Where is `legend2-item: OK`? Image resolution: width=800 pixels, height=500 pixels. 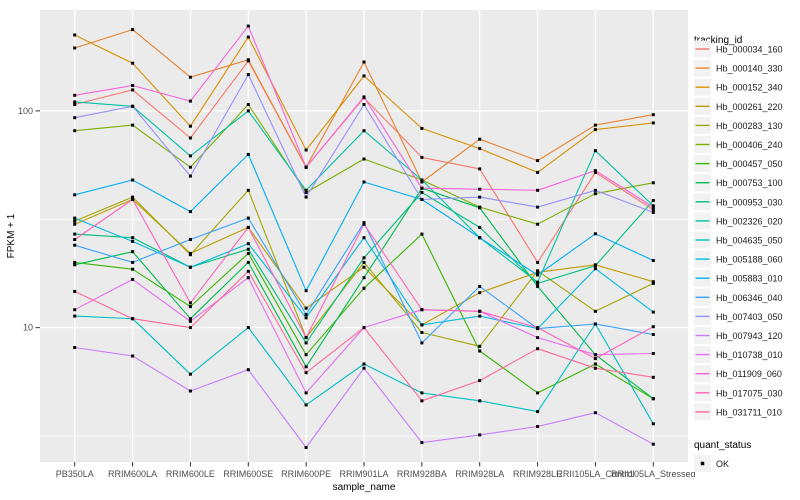 legend2-item: OK is located at coordinates (711, 463).